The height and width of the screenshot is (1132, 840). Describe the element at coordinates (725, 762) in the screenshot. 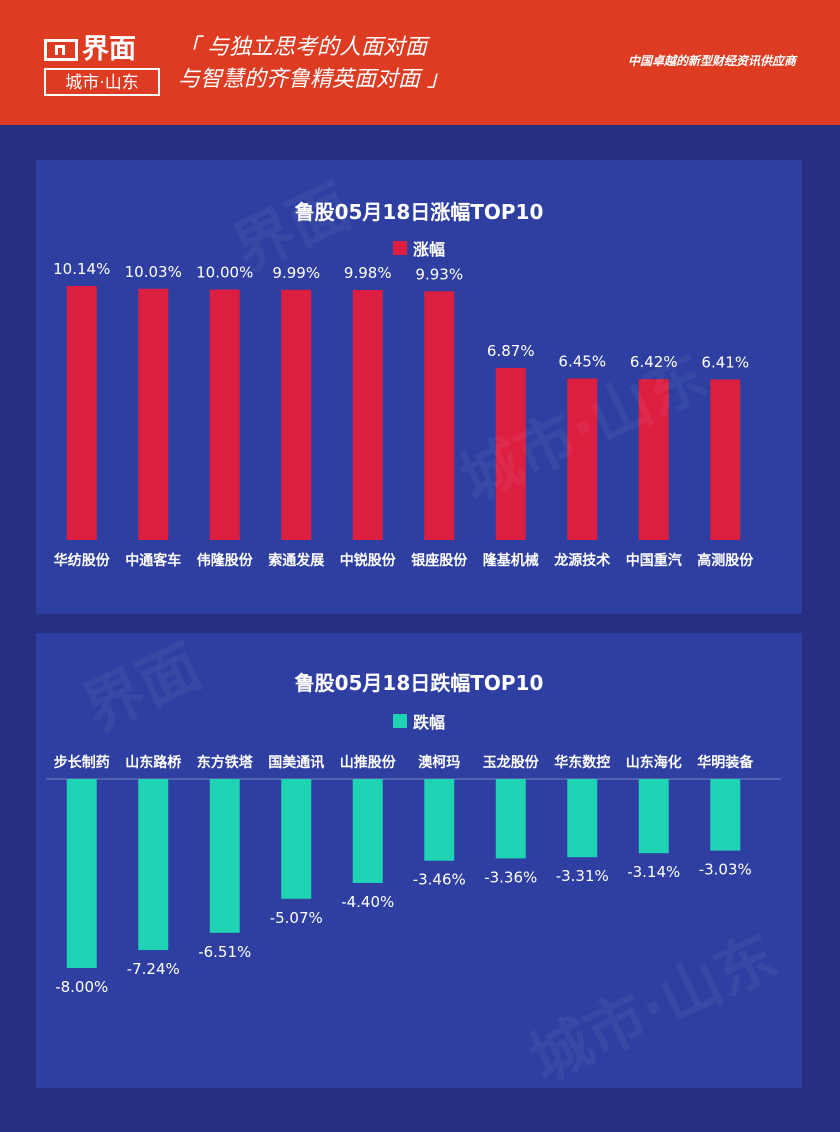

I see `loss-category-label: 华明装备` at that location.